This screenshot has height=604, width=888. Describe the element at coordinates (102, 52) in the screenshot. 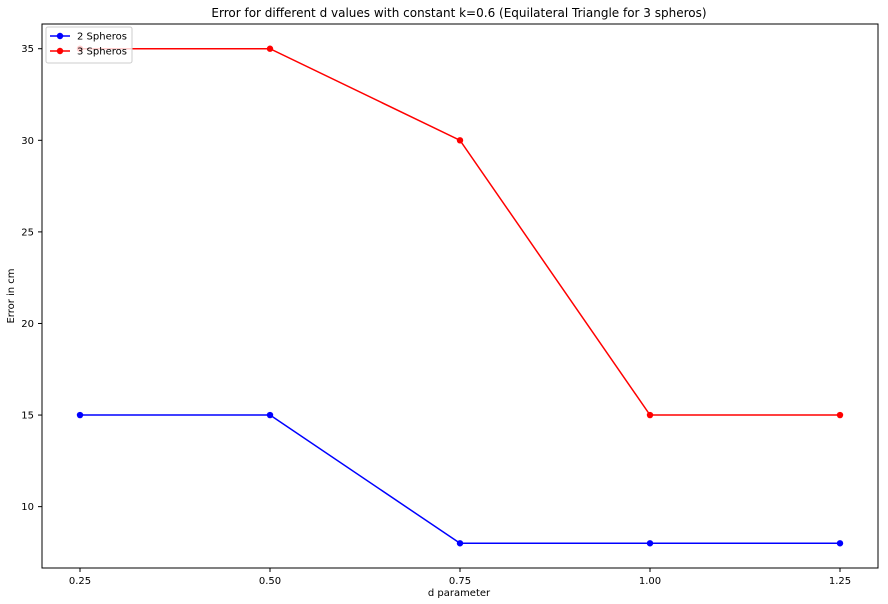

I see `legend-label: 3 Spheros` at that location.